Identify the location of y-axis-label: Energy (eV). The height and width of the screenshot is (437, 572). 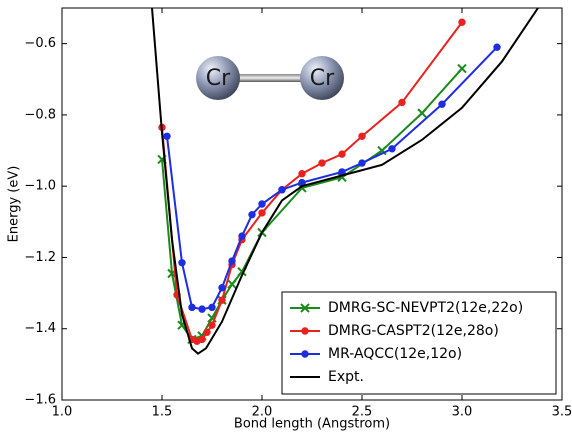
(14, 204).